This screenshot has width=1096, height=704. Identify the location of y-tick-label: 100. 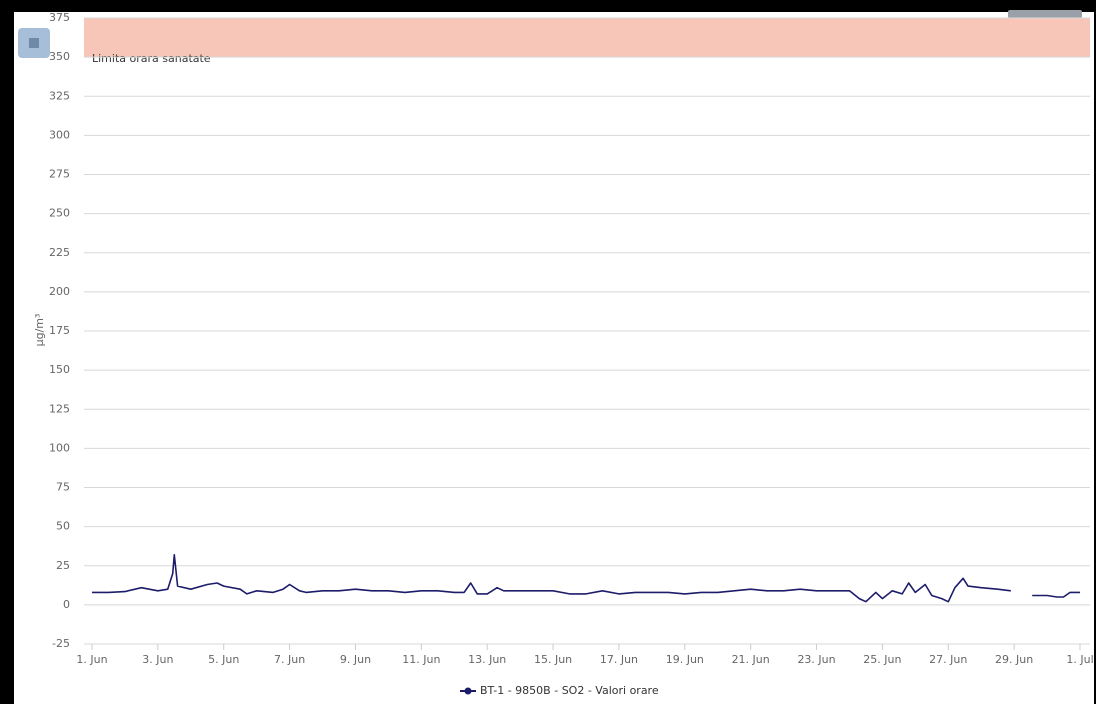
(59, 447).